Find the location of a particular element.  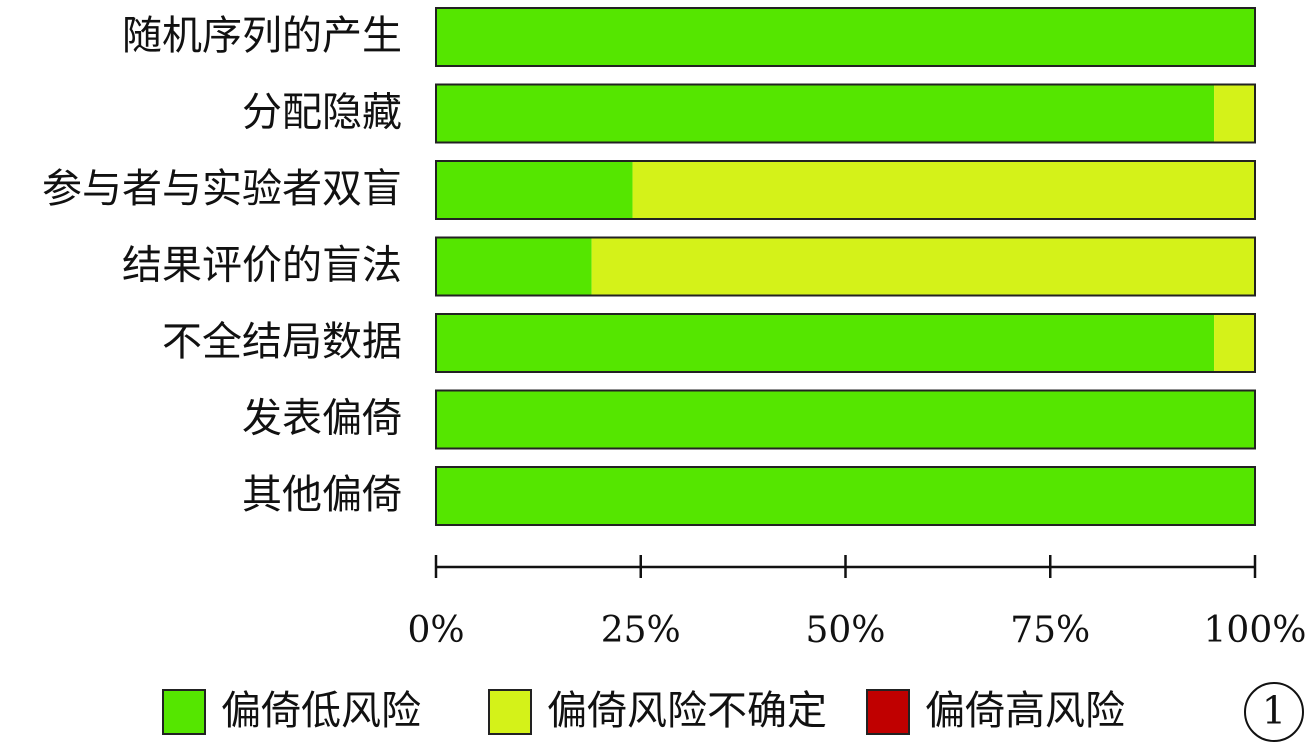

legend-label: 偏倚低风险 is located at coordinates (321, 711).